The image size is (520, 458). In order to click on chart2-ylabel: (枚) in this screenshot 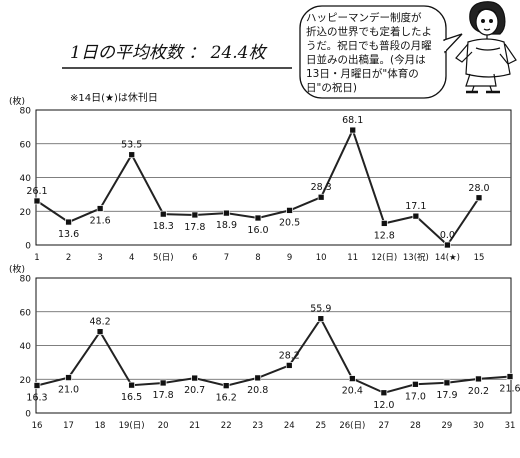, I will do `click(17, 269)`.